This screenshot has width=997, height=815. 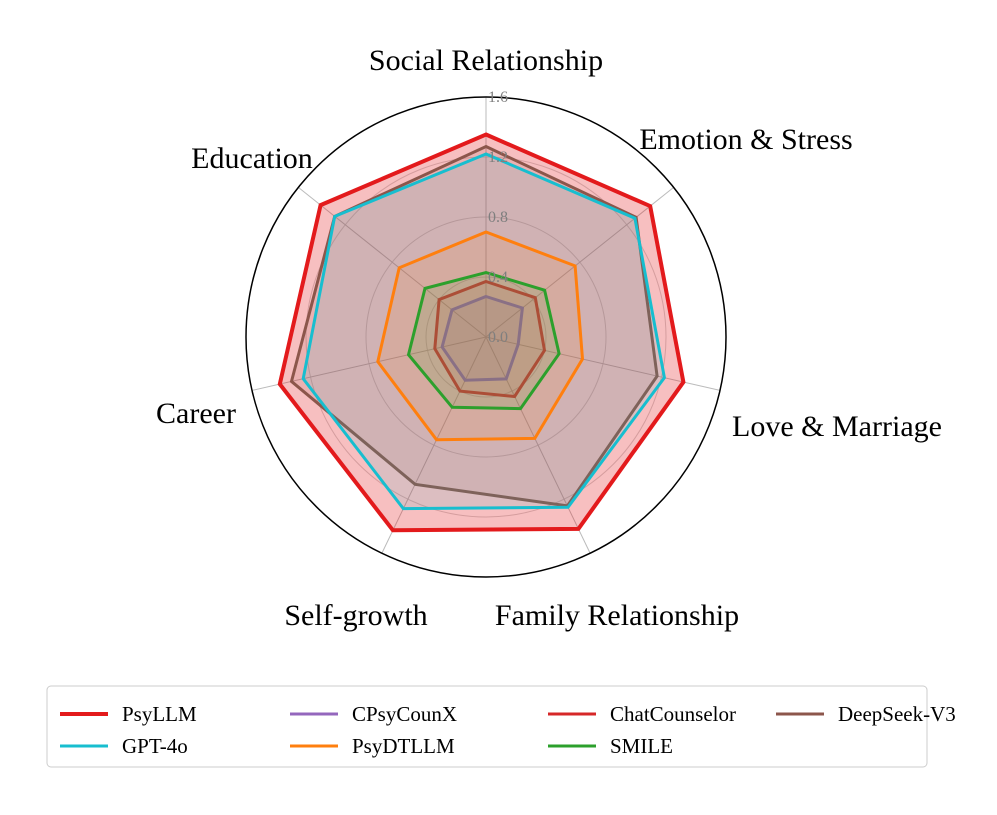 I want to click on radial-tick-labels: 0.0 0.4 0.8 1.2 1.6, so click(x=498, y=217).